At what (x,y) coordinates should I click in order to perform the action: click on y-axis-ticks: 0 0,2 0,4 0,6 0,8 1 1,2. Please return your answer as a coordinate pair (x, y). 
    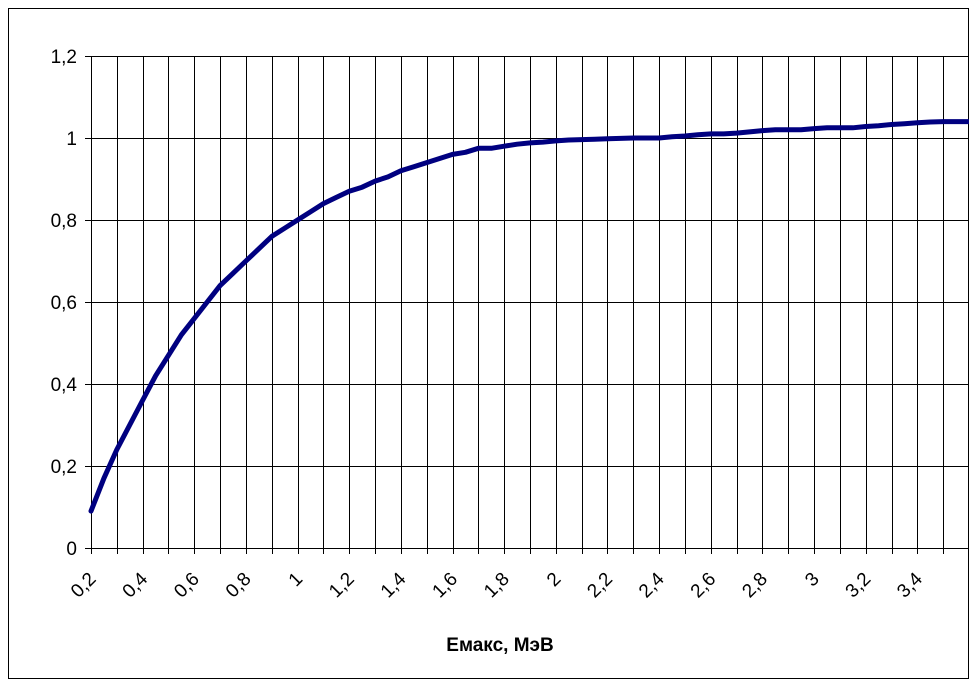
    Looking at the image, I should click on (64, 303).